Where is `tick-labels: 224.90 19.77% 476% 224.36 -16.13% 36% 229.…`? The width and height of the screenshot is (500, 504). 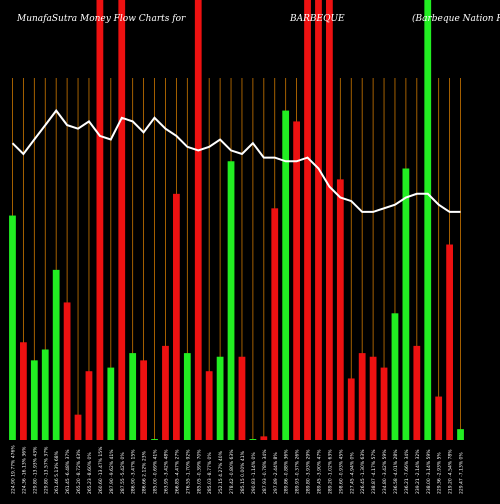 tick-labels: 224.90 19.77% 476% 224.36 -16.13% 36% 229.… is located at coordinates (237, 469).